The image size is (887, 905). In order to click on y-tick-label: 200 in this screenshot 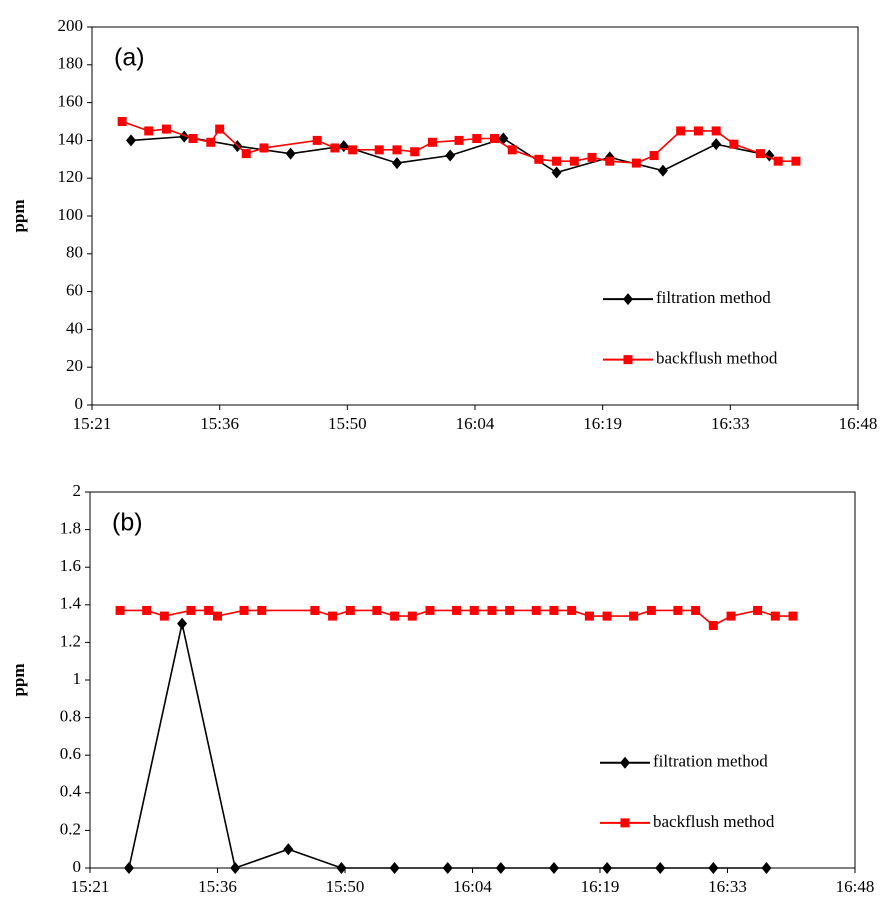, I will do `click(71, 25)`.